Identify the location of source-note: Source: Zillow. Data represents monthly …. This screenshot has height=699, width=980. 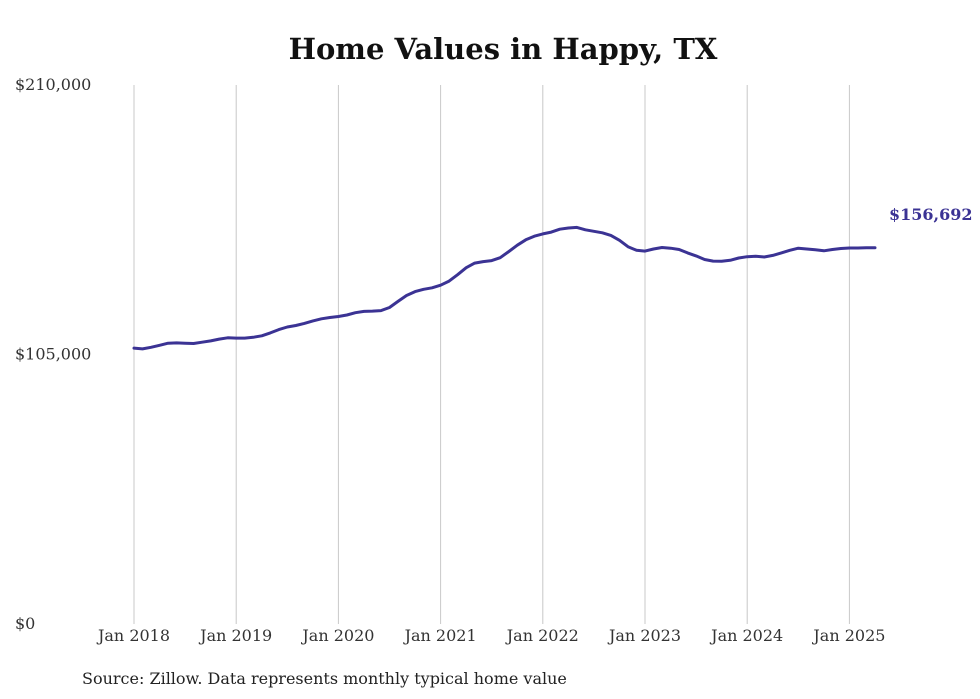
(324, 678).